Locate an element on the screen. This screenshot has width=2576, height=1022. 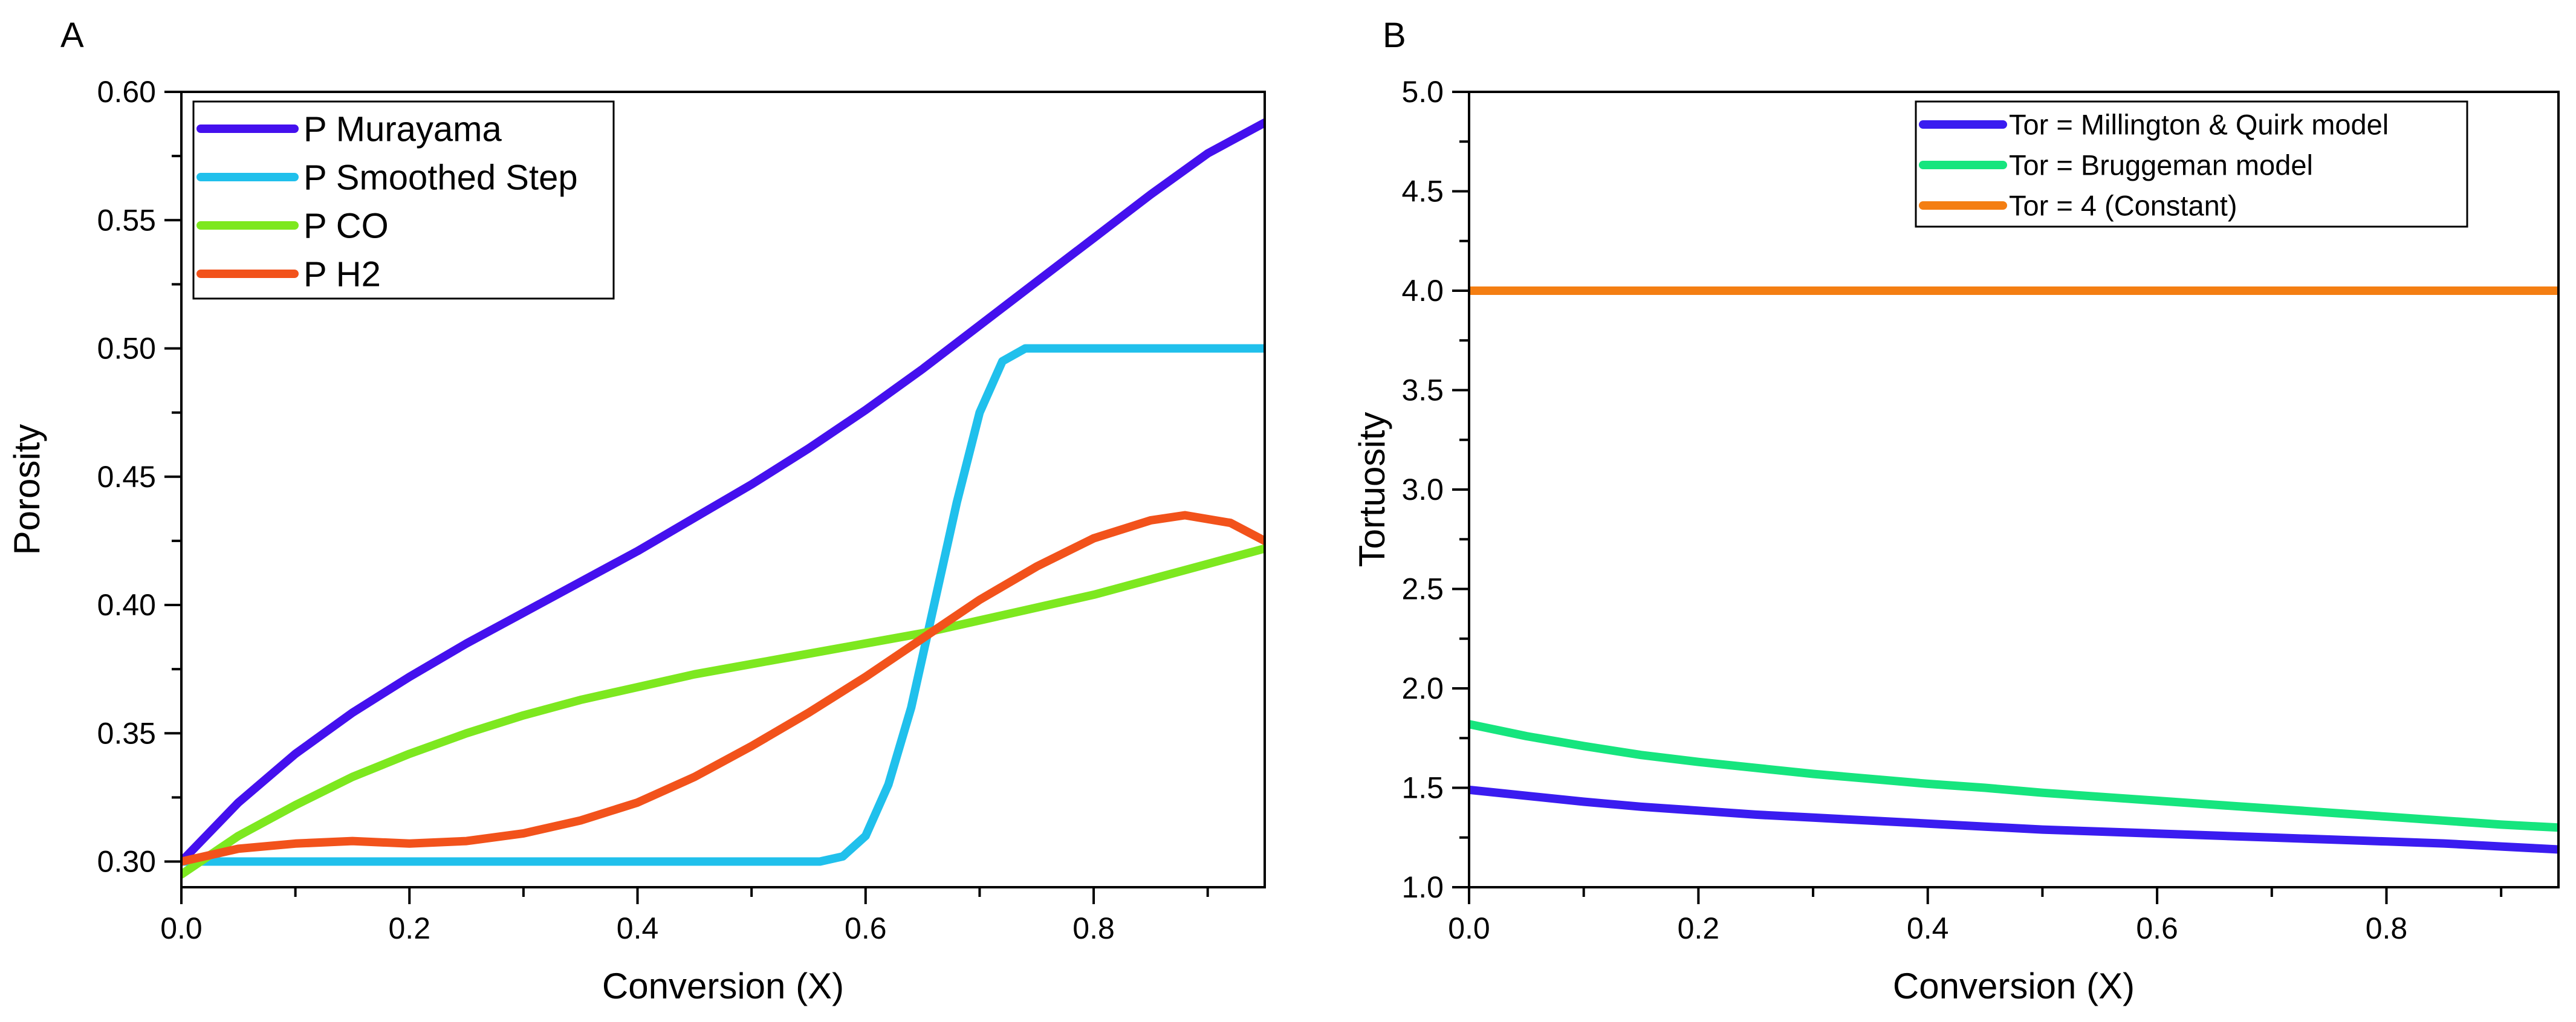
legend: P Murayama P Smoothed Step P CO P H2 is located at coordinates (404, 200).